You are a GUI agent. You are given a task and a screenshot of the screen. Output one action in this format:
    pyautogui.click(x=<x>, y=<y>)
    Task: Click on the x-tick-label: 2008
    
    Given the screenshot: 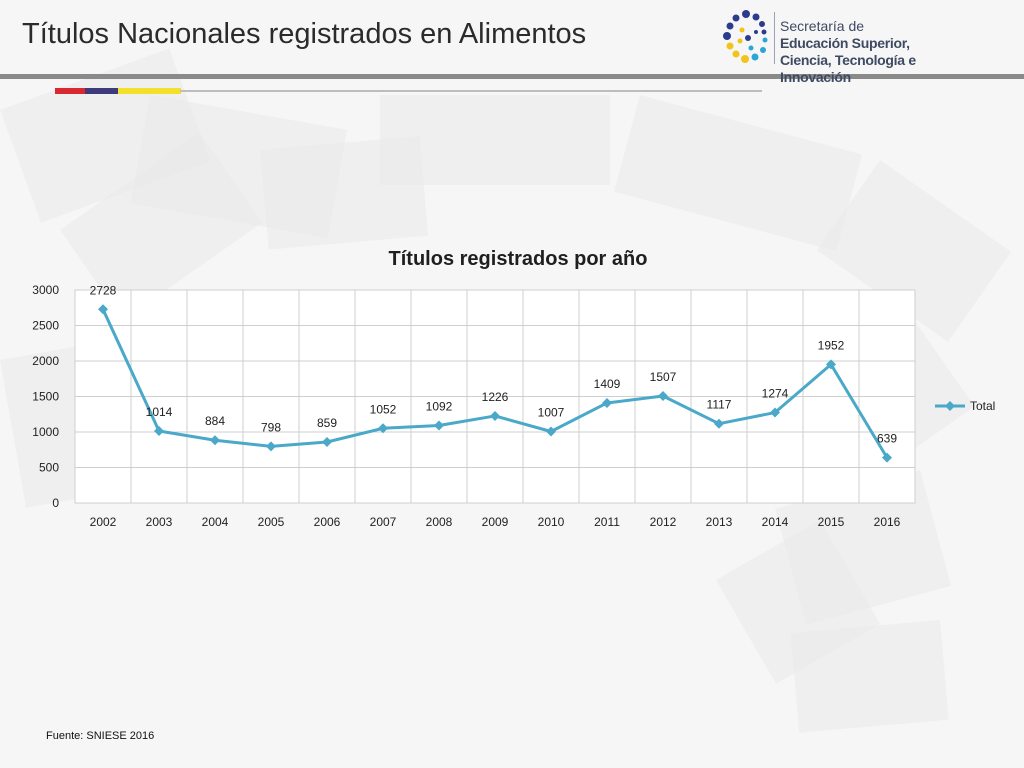 What is the action you would take?
    pyautogui.click(x=439, y=522)
    